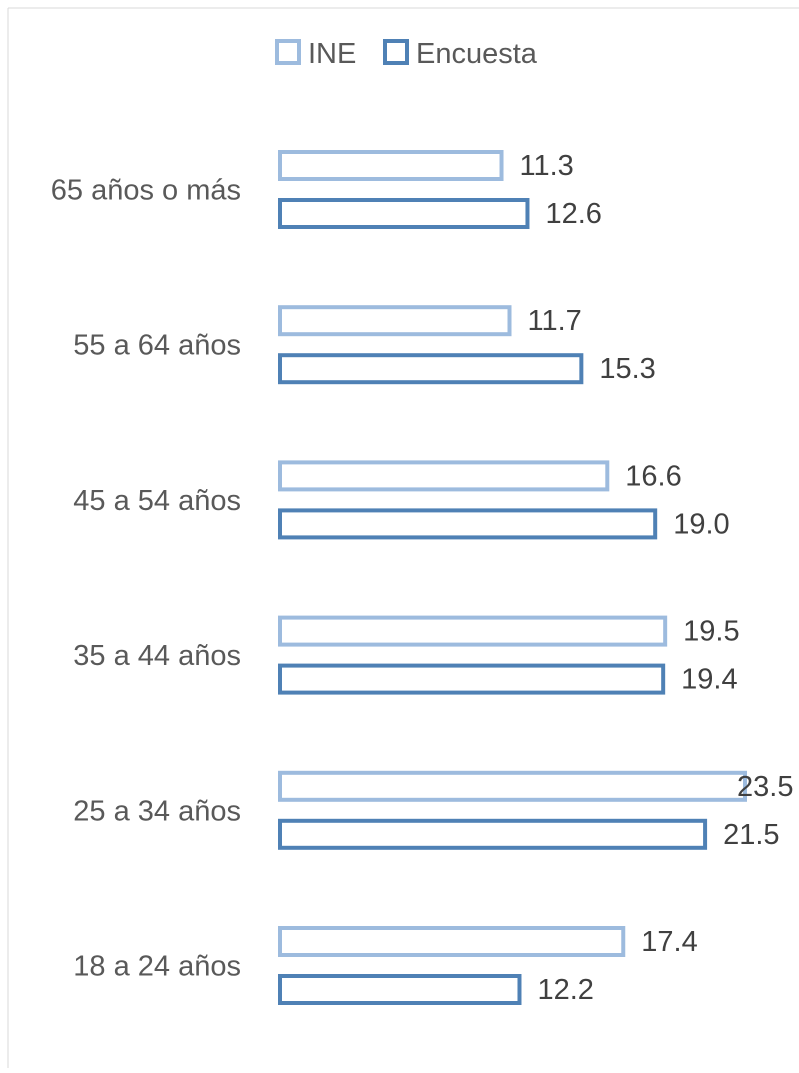 This screenshot has width=799, height=1073. What do you see at coordinates (477, 54) in the screenshot?
I see `legend-label-encuesta: Encuesta` at bounding box center [477, 54].